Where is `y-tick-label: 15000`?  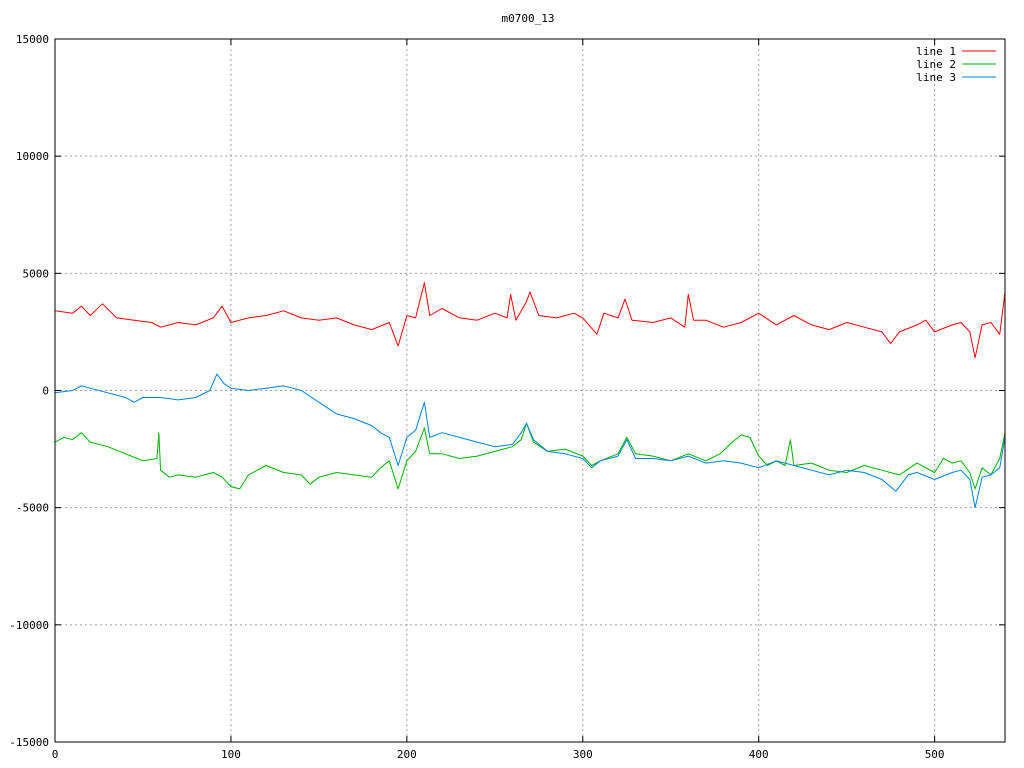 y-tick-label: 15000 is located at coordinates (32, 39).